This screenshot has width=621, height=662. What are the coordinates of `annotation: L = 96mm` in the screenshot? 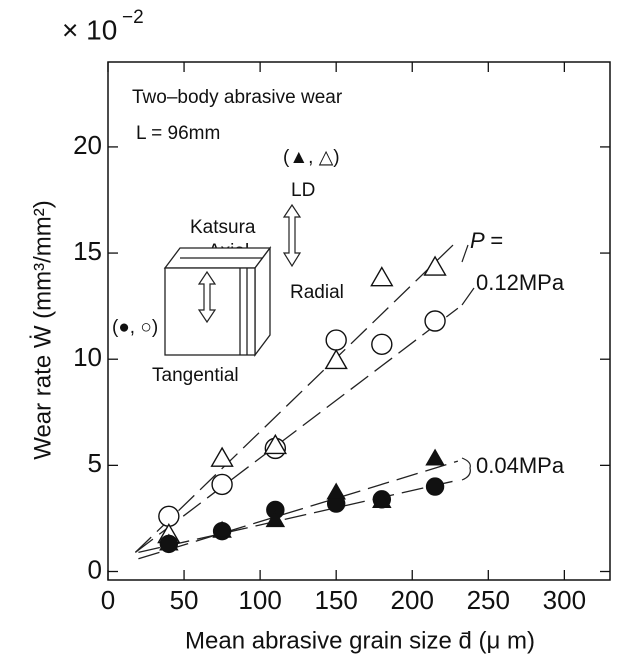 It's located at (178, 133).